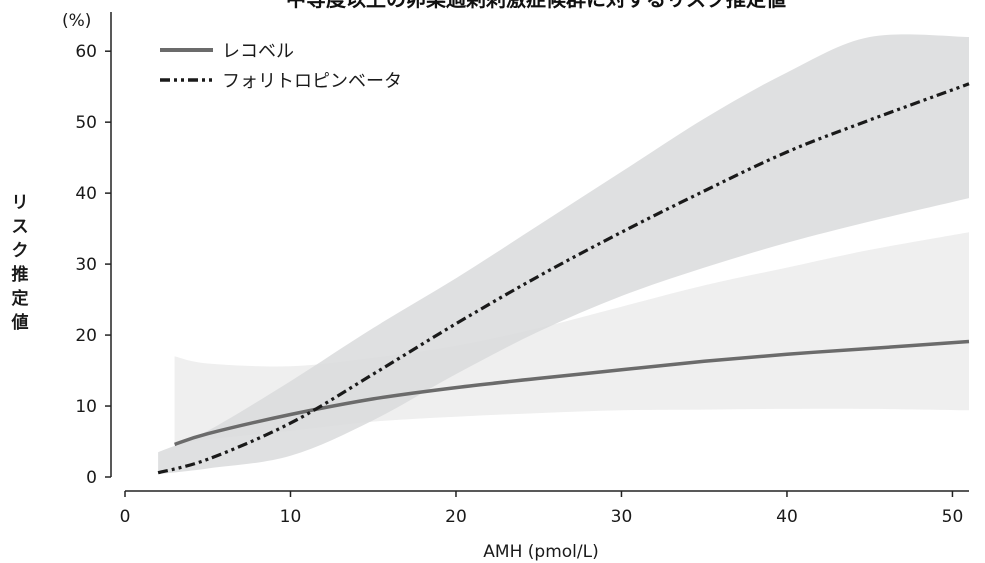 Image resolution: width=985 pixels, height=563 pixels. I want to click on x-ticks: 0 10 20 30 40 50, so click(542, 509).